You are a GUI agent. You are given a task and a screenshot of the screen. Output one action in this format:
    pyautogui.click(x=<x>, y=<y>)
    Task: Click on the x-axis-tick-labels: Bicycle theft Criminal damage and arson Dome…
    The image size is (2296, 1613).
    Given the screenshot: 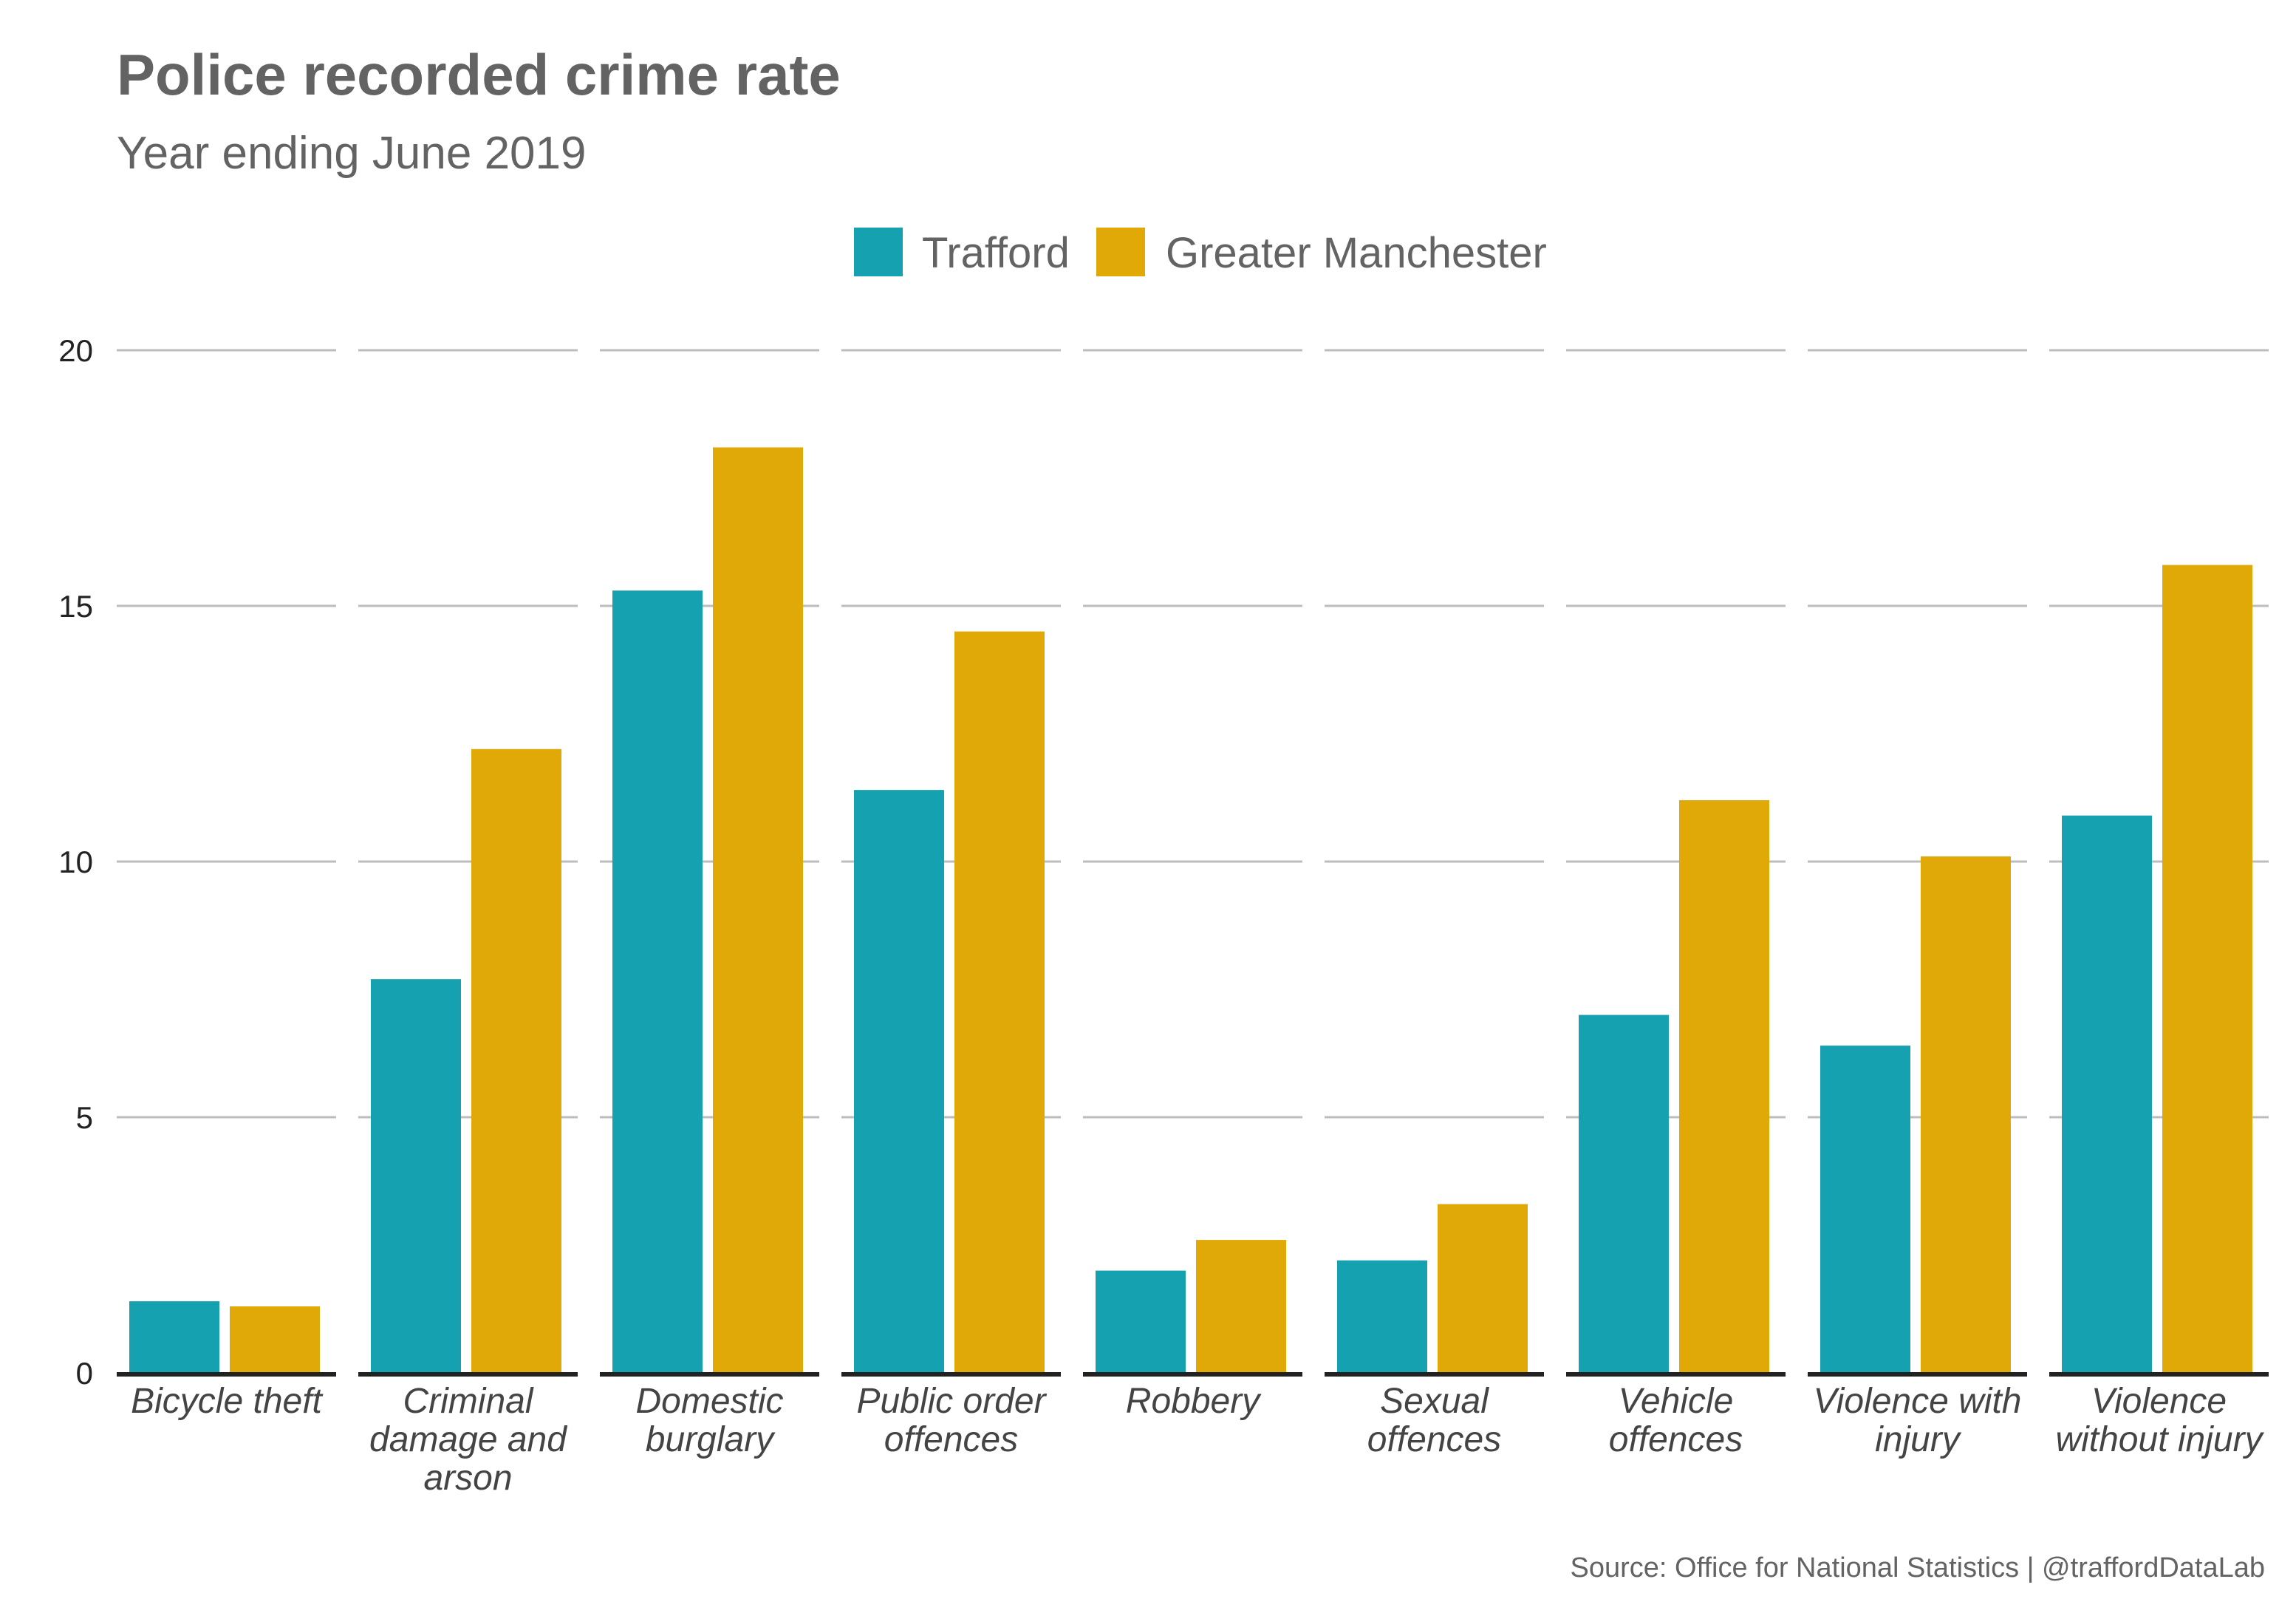 What is the action you would take?
    pyautogui.click(x=1198, y=1440)
    